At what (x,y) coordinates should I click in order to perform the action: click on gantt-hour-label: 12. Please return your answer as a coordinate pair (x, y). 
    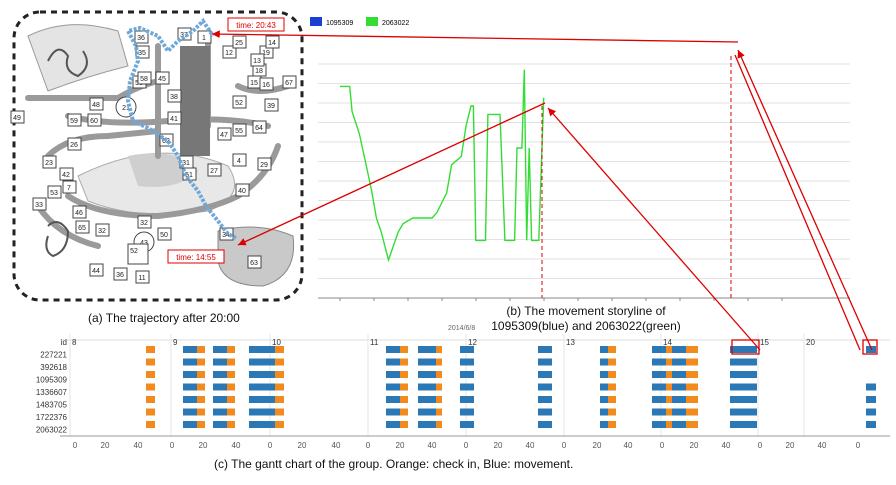
    Looking at the image, I should click on (472, 342).